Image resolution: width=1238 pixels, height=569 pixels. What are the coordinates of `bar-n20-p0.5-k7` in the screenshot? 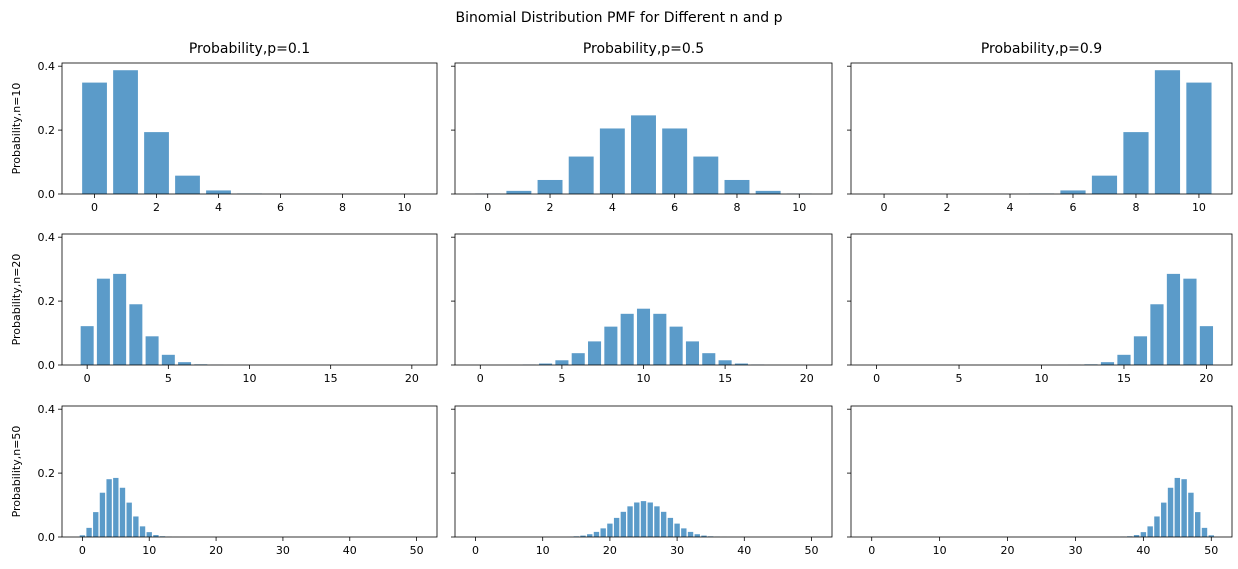 It's located at (595, 353).